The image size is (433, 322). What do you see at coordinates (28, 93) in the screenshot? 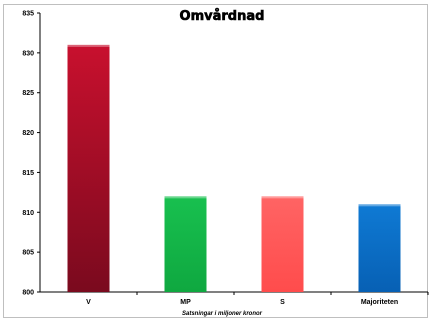
I see `y-tick-label: 825` at bounding box center [28, 93].